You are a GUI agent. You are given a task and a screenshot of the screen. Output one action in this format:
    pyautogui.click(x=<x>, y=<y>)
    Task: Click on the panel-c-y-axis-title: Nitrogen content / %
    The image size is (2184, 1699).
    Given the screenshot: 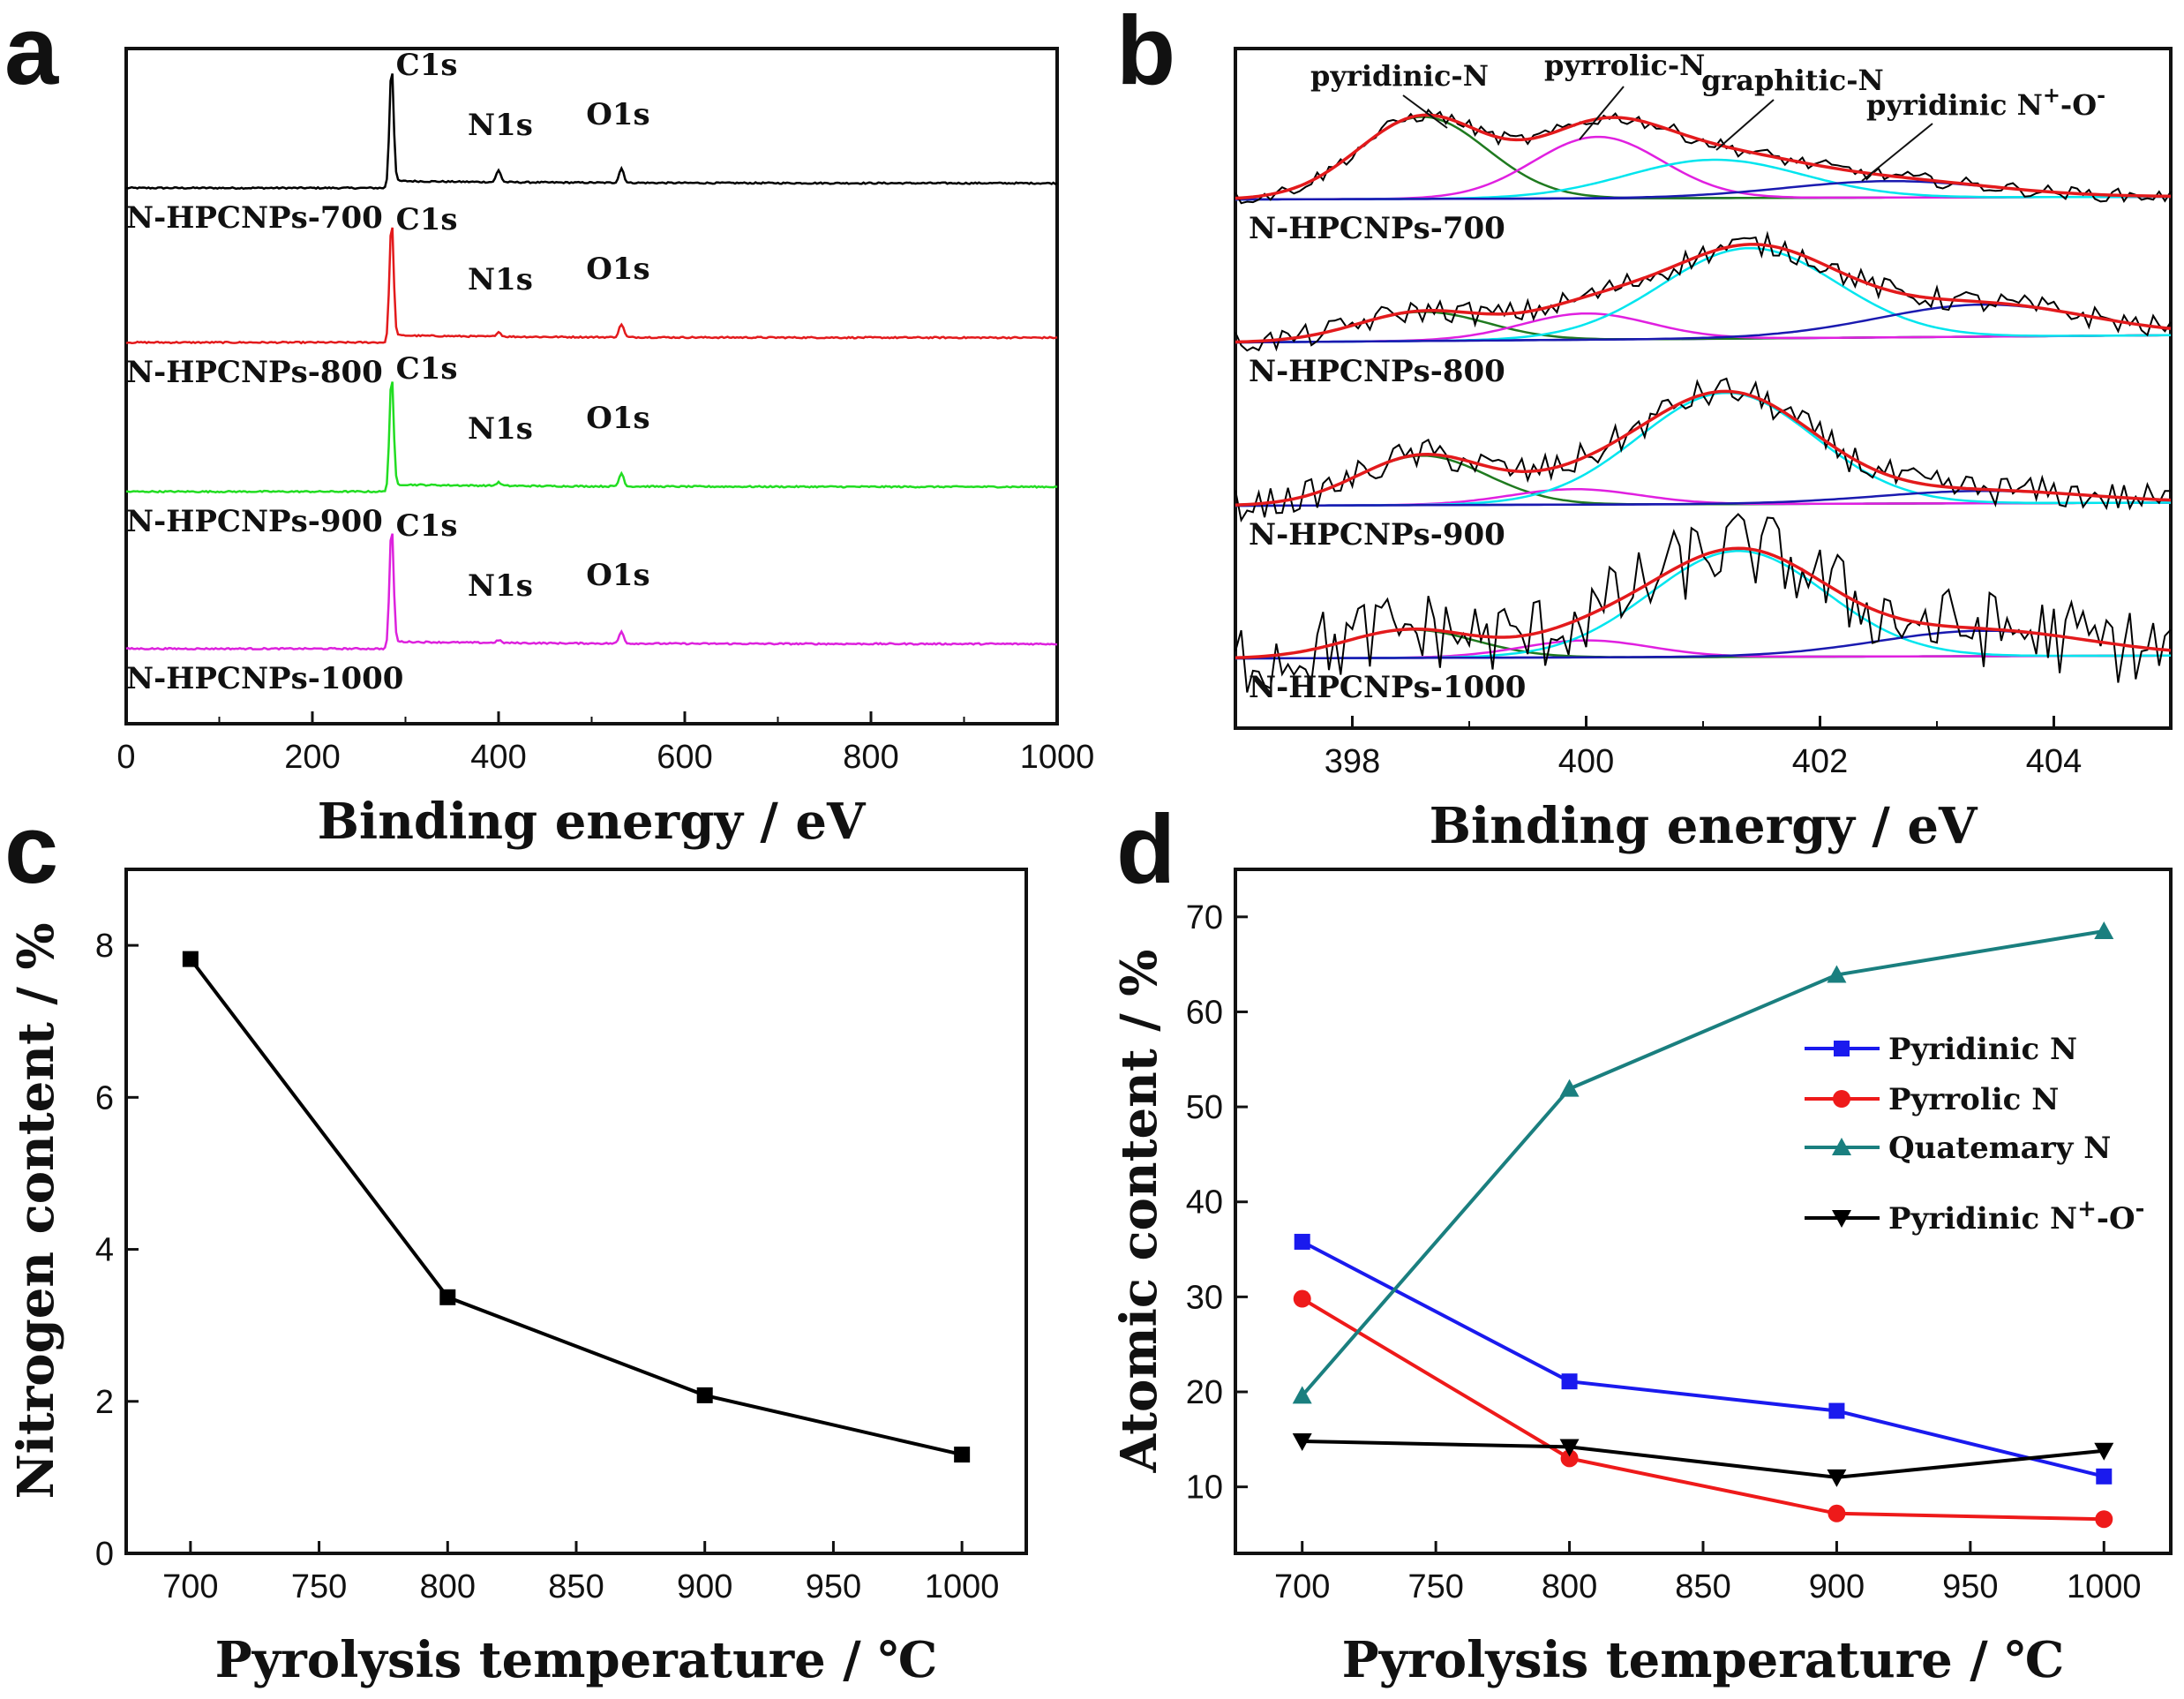 What is the action you would take?
    pyautogui.click(x=36, y=1210)
    